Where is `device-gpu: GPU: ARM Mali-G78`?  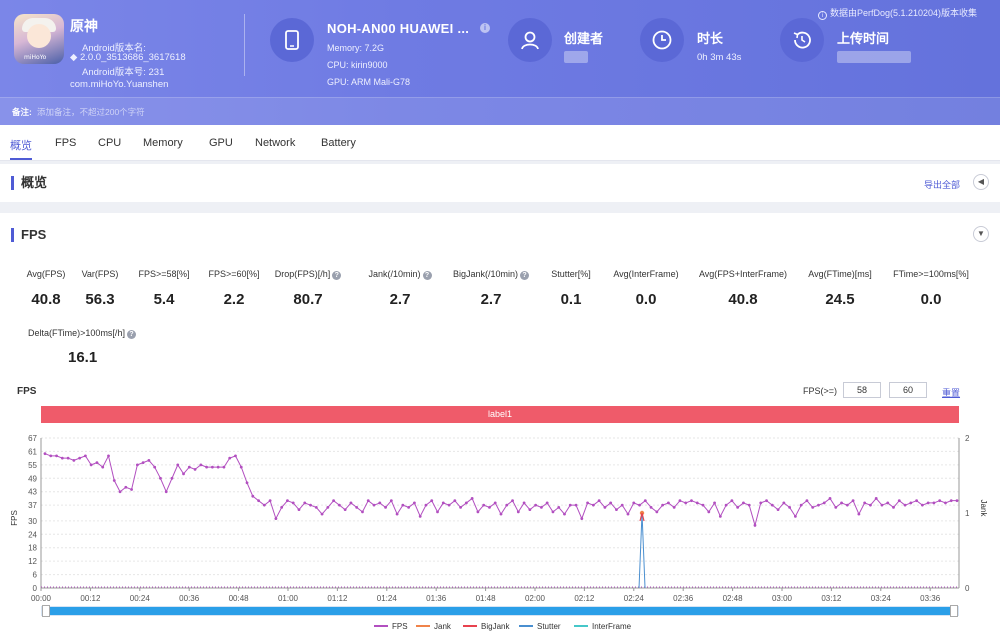 device-gpu: GPU: ARM Mali-G78 is located at coordinates (369, 82).